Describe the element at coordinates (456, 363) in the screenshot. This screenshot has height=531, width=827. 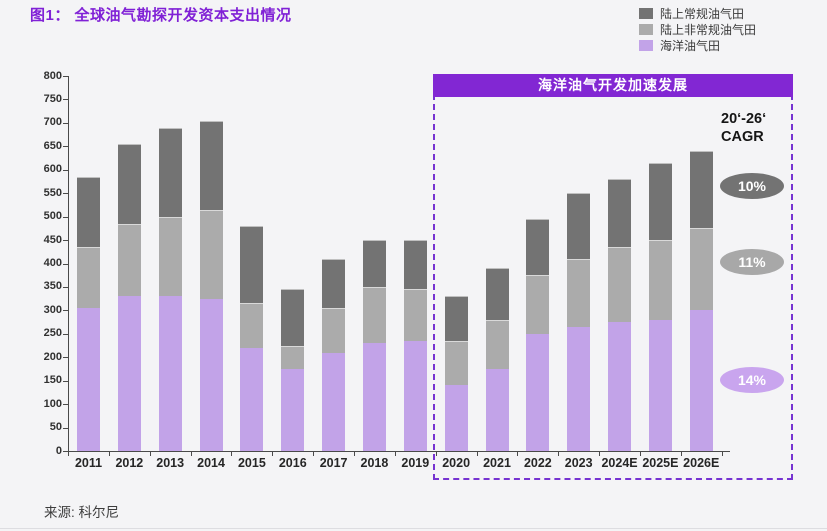
I see `bar-segment-2020` at that location.